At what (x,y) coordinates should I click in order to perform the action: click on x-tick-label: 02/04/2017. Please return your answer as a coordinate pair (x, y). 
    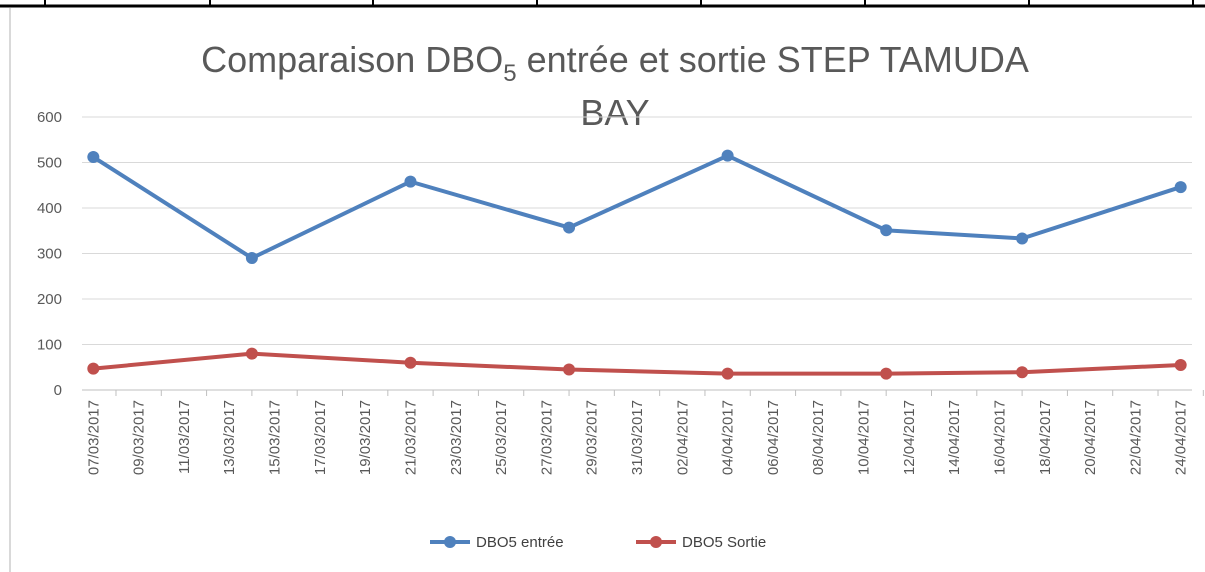
    Looking at the image, I should click on (682, 437).